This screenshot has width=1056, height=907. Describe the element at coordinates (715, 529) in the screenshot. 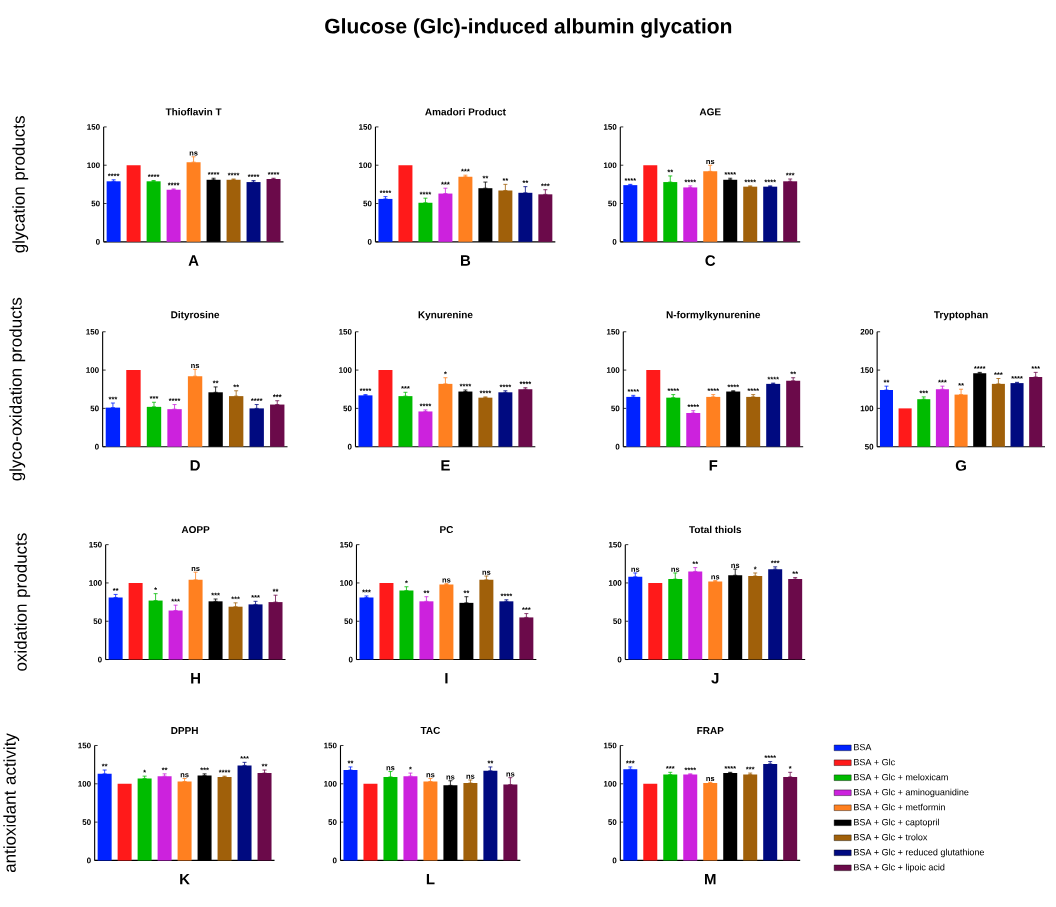

I see `chart-title: Total thiols` at that location.